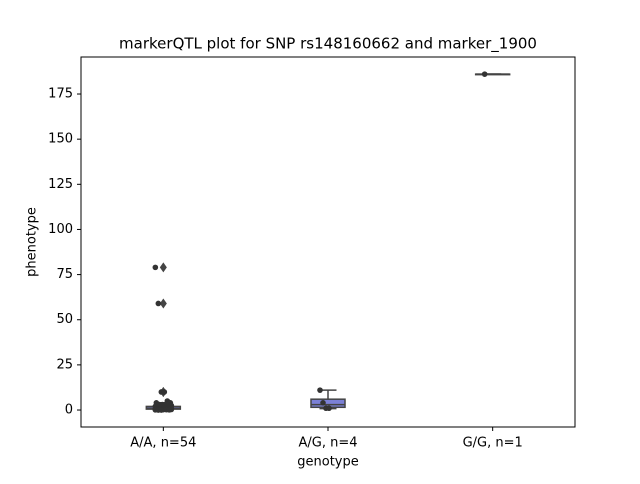 The height and width of the screenshot is (484, 640). What do you see at coordinates (32, 242) in the screenshot?
I see `y-axis-label: phenotype` at bounding box center [32, 242].